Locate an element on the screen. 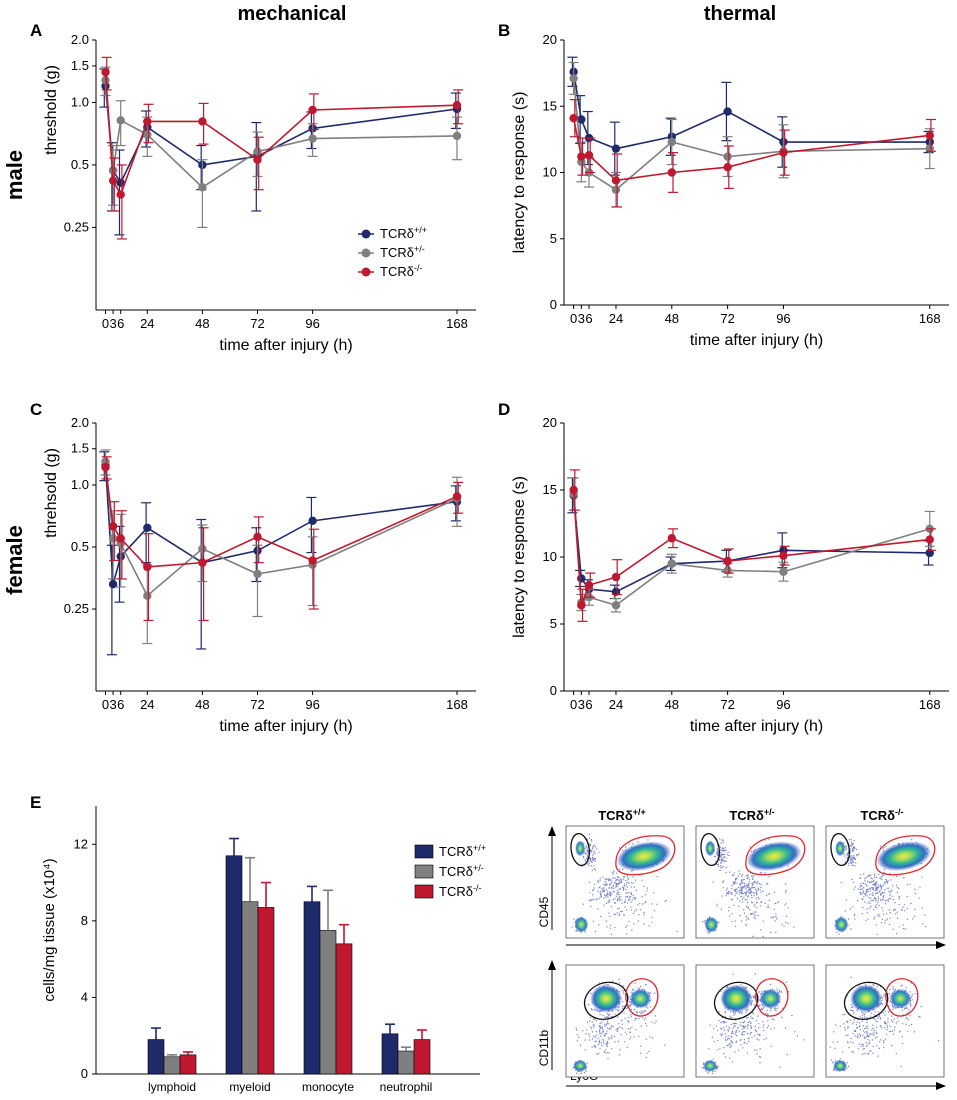 The height and width of the screenshot is (1100, 957). series-line-ko is located at coordinates (751, 547).